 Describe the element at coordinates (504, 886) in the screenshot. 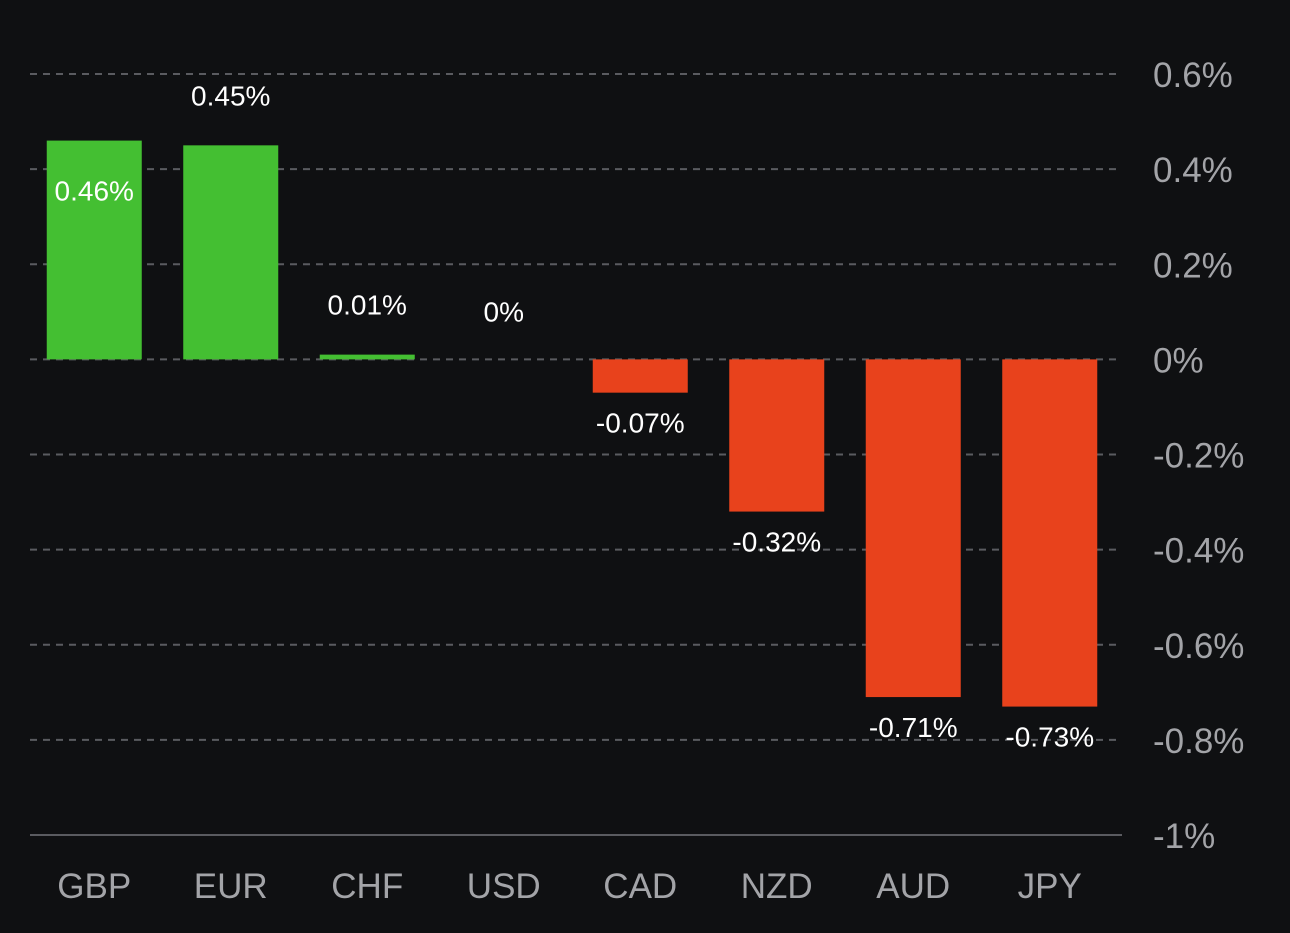

I see `x-tick-label: USD` at that location.